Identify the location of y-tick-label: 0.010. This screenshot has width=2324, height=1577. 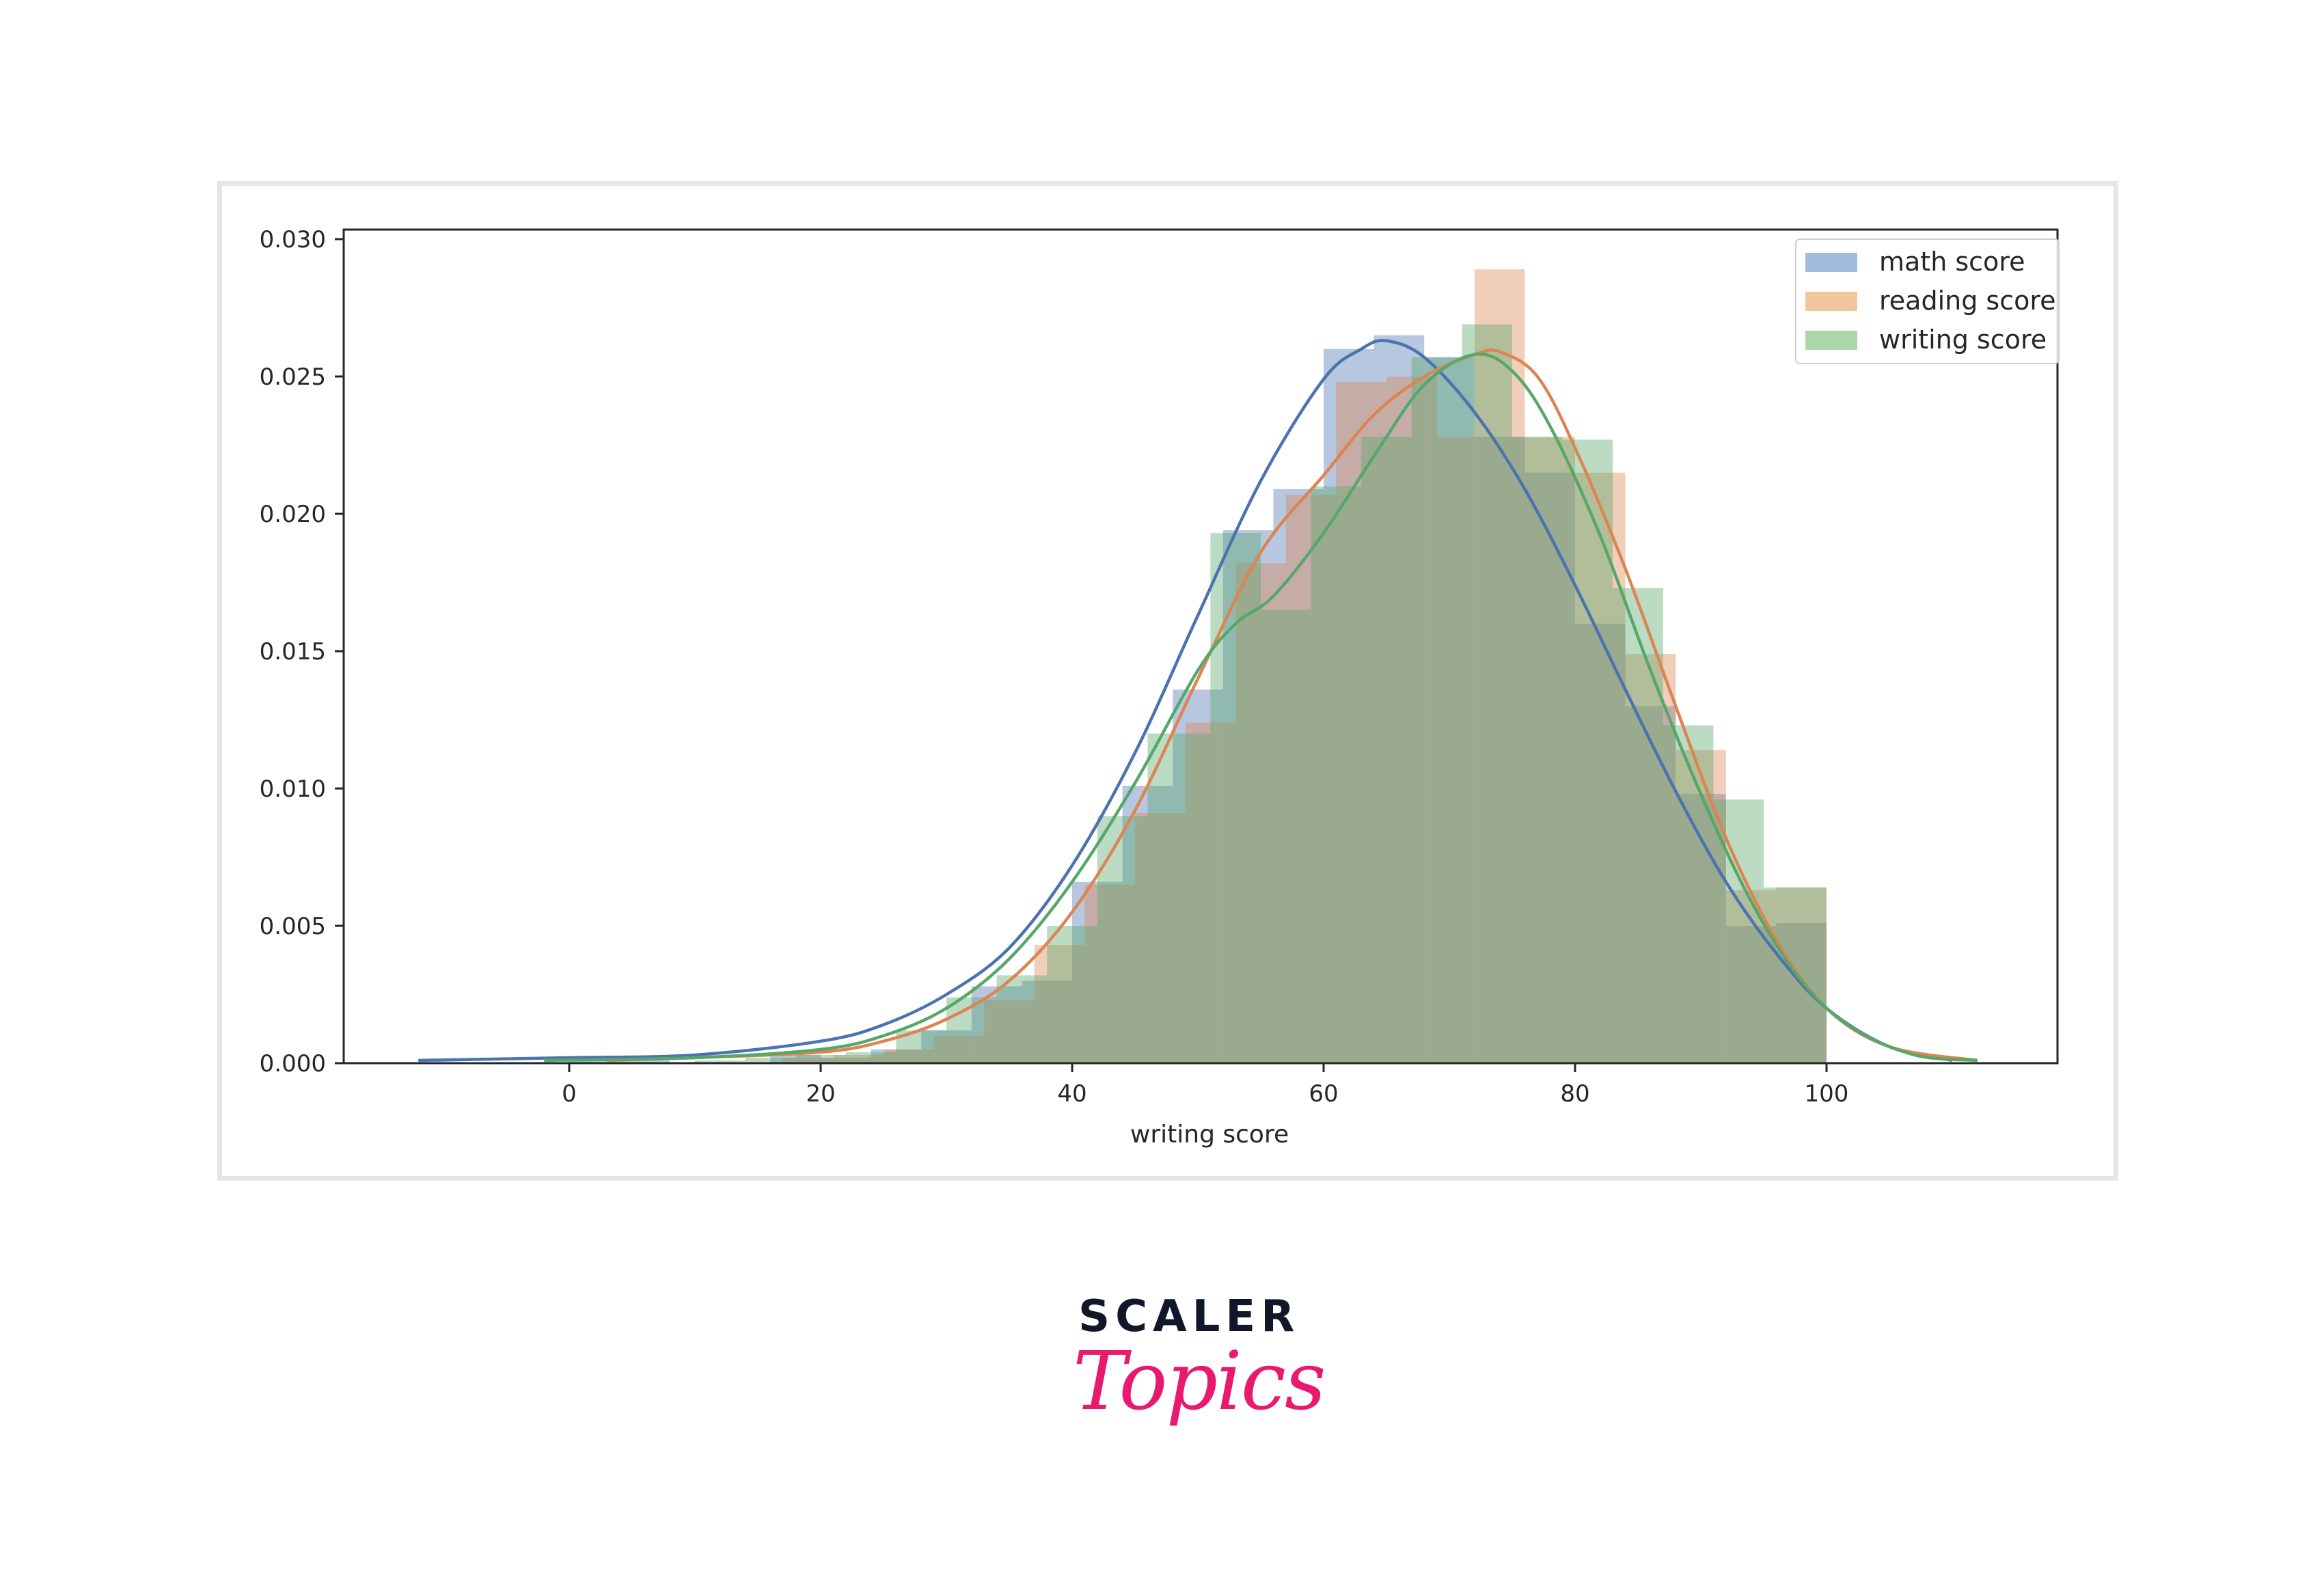
(293, 789).